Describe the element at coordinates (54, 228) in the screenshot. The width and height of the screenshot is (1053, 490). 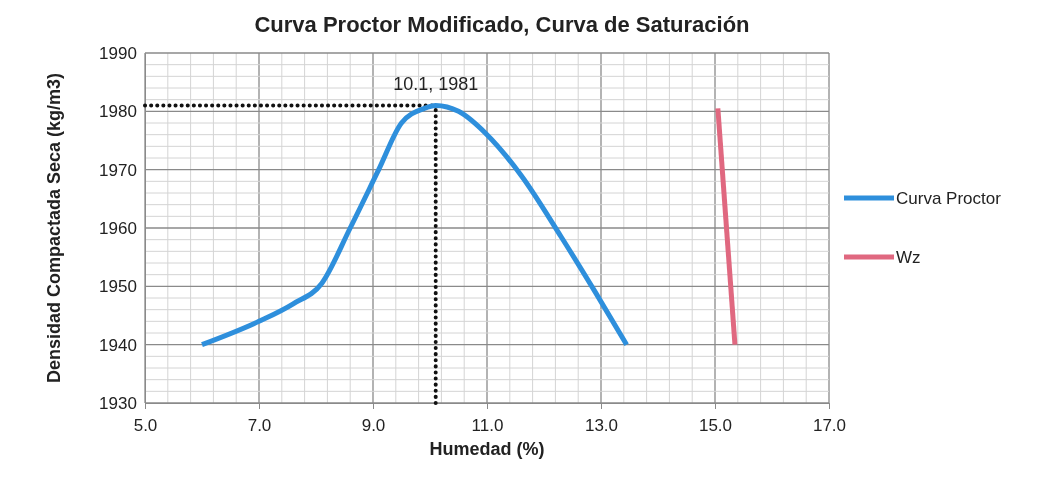
I see `y-axis-title: Densidad Compactada Seca (kg/m3)` at that location.